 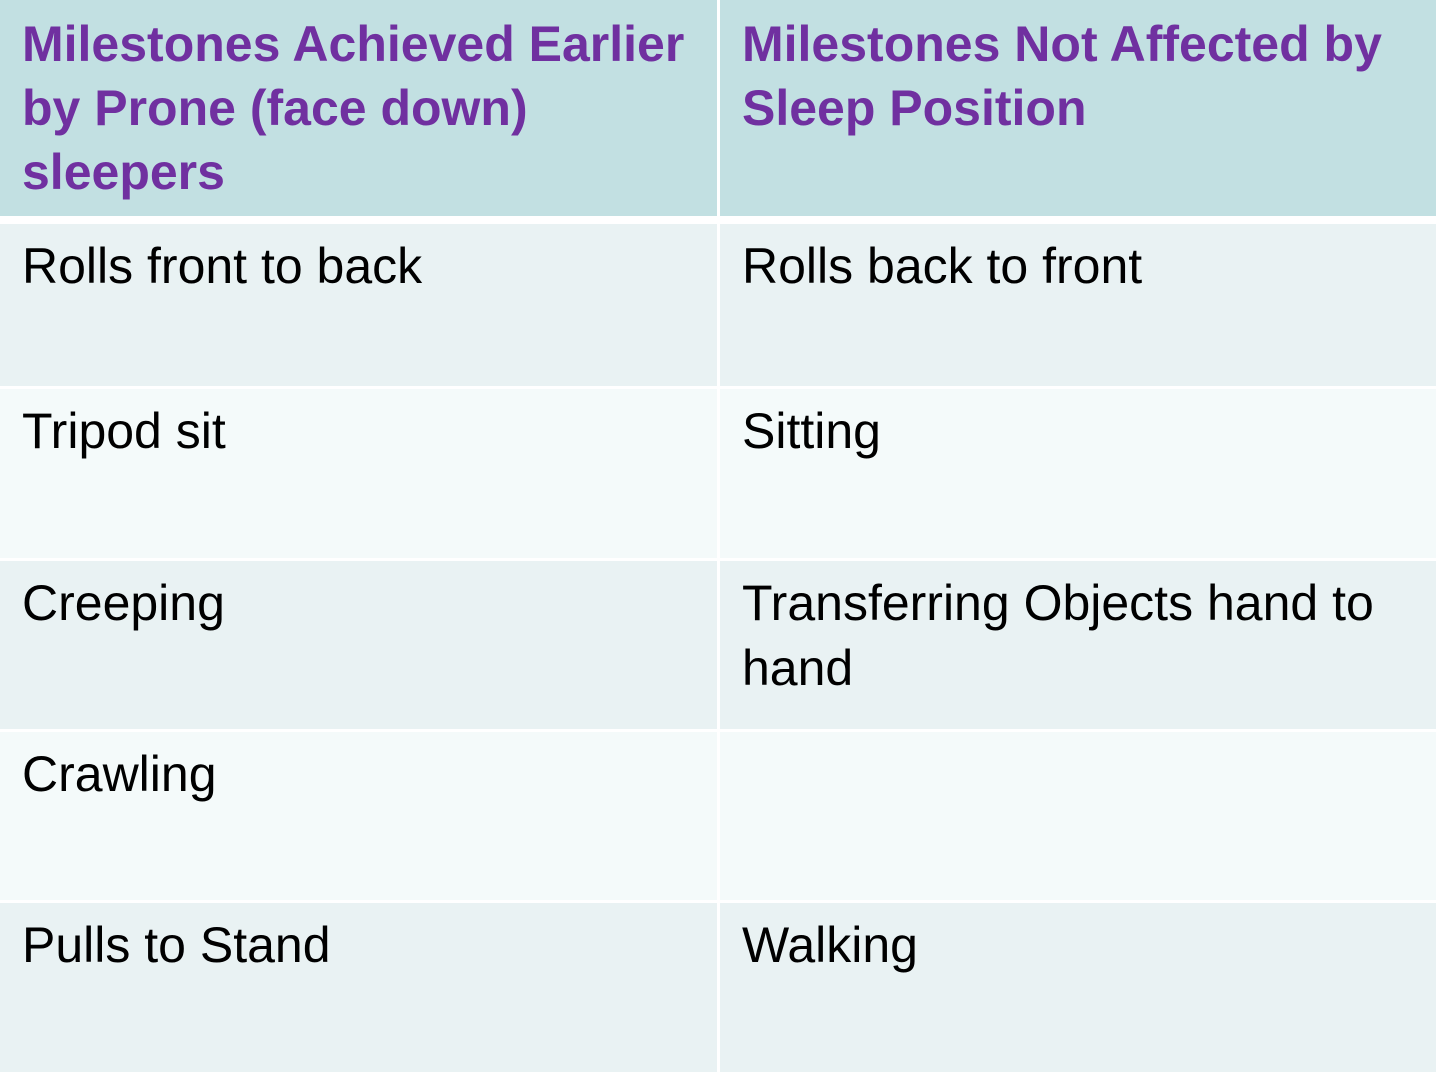 What do you see at coordinates (358, 472) in the screenshot?
I see `table-cell: Tripod sit` at bounding box center [358, 472].